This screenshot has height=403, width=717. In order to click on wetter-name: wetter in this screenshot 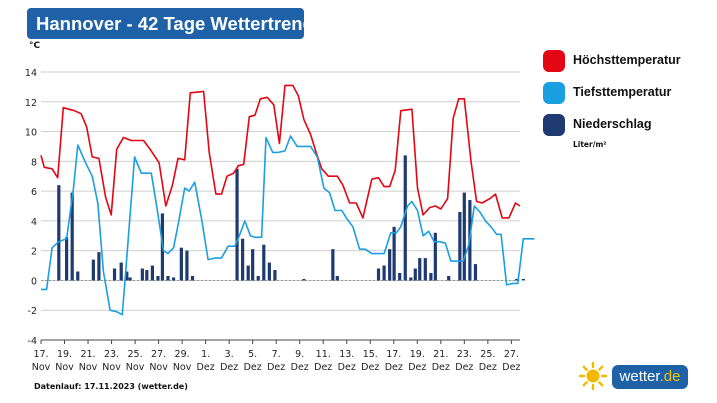, I will do `click(639, 376)`.